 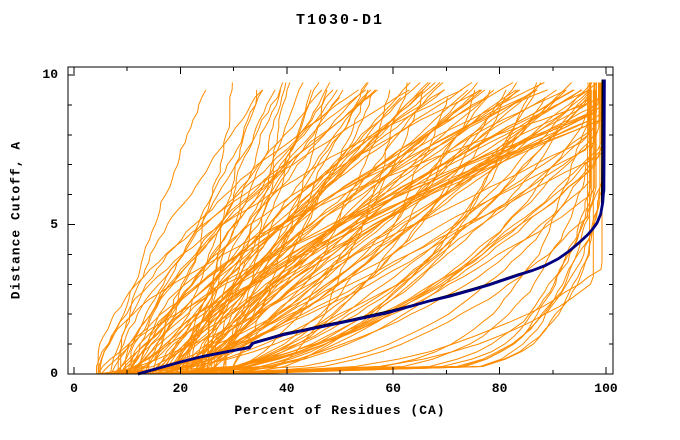 What do you see at coordinates (339, 20) in the screenshot?
I see `chart-title: T1030-D1` at bounding box center [339, 20].